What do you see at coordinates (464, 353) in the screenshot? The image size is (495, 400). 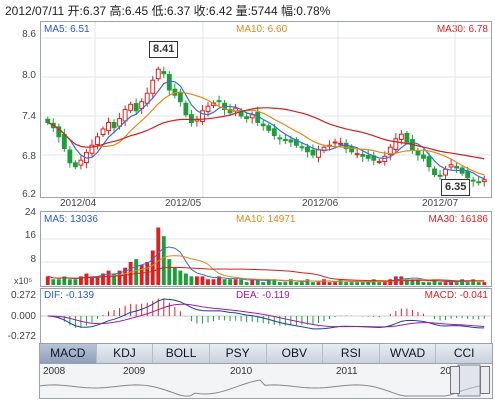 I see `tab-cci: CCI` at bounding box center [464, 353].